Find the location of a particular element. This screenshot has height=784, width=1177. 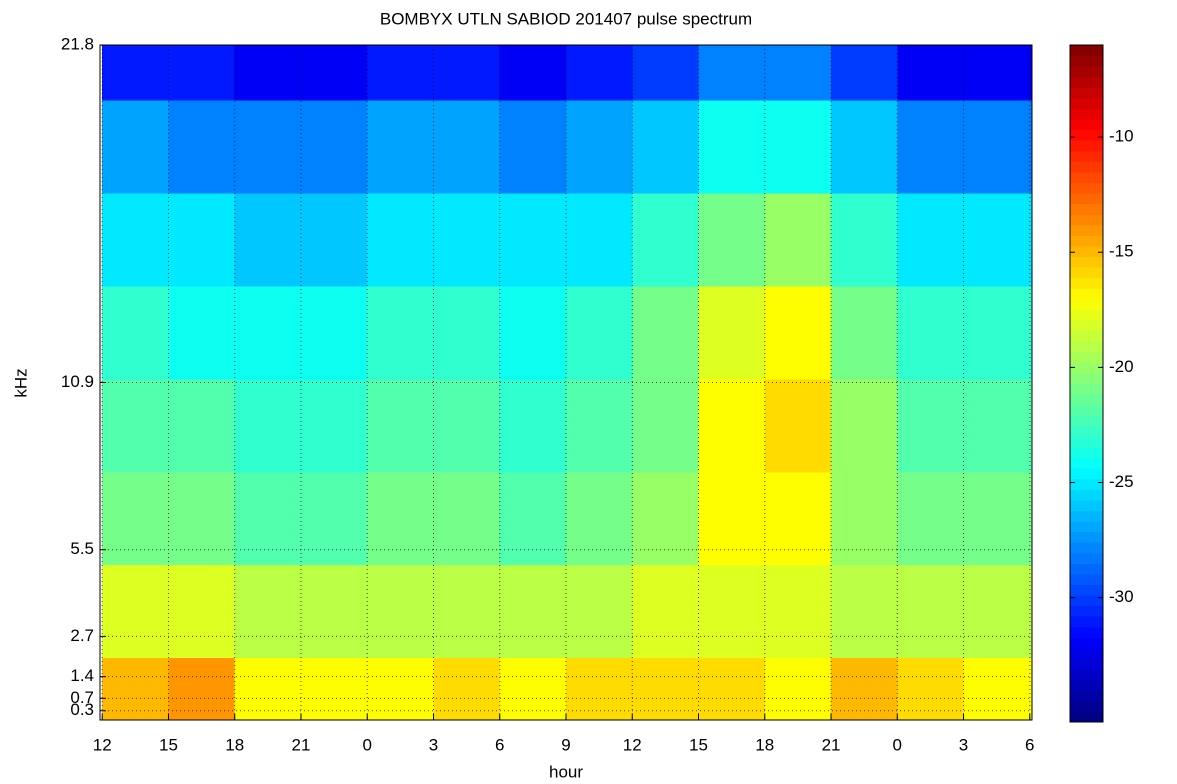

y-axis-label: kHz is located at coordinates (20, 382).